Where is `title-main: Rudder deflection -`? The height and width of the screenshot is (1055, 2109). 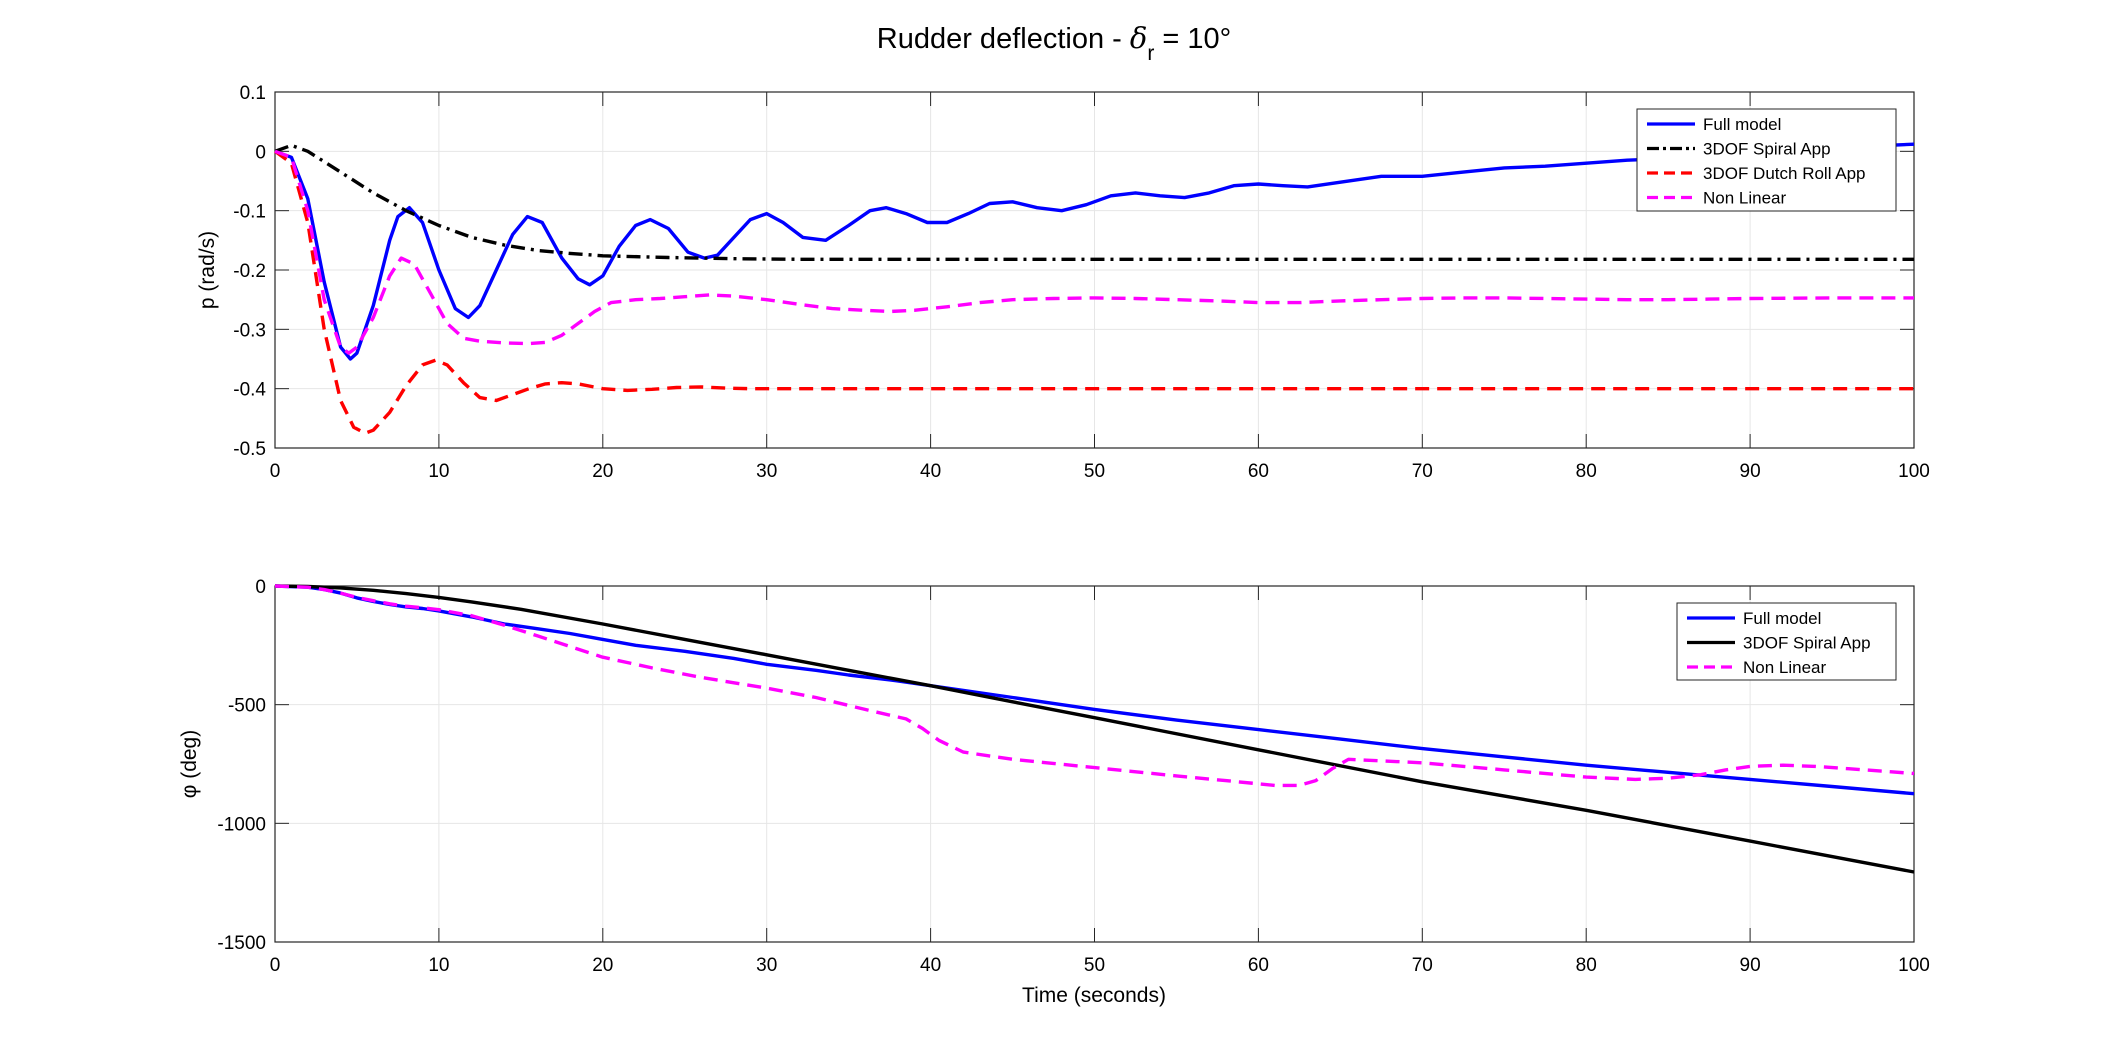
title-main: Rudder deflection - is located at coordinates (1003, 39).